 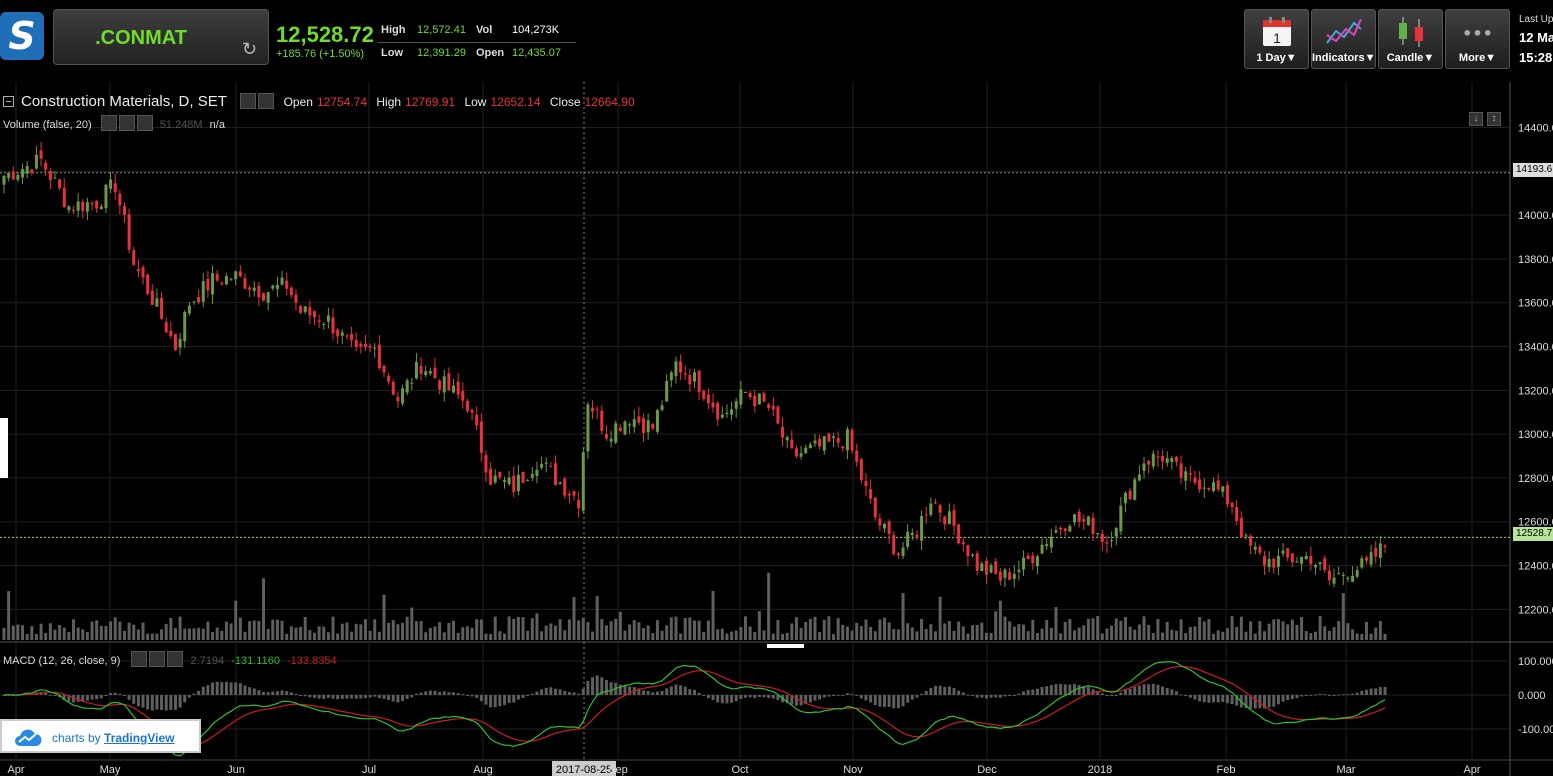 What do you see at coordinates (1410, 39) in the screenshot?
I see `chart-type-button: Candle▼` at bounding box center [1410, 39].